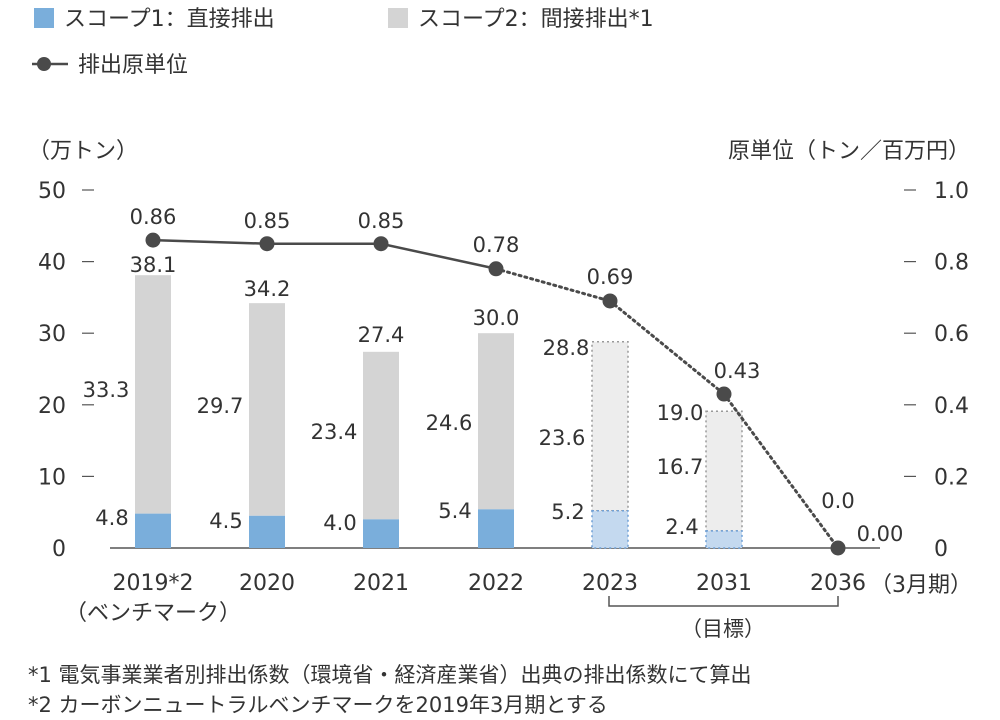 Image resolution: width=1000 pixels, height=720 pixels. What do you see at coordinates (880, 534) in the screenshot?
I see `label-intensity: 0.00` at bounding box center [880, 534].